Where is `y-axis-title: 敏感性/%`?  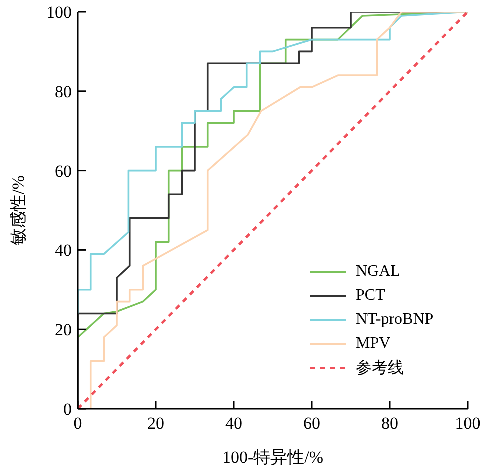
y-axis-title: 敏感性/% is located at coordinates (18, 211).